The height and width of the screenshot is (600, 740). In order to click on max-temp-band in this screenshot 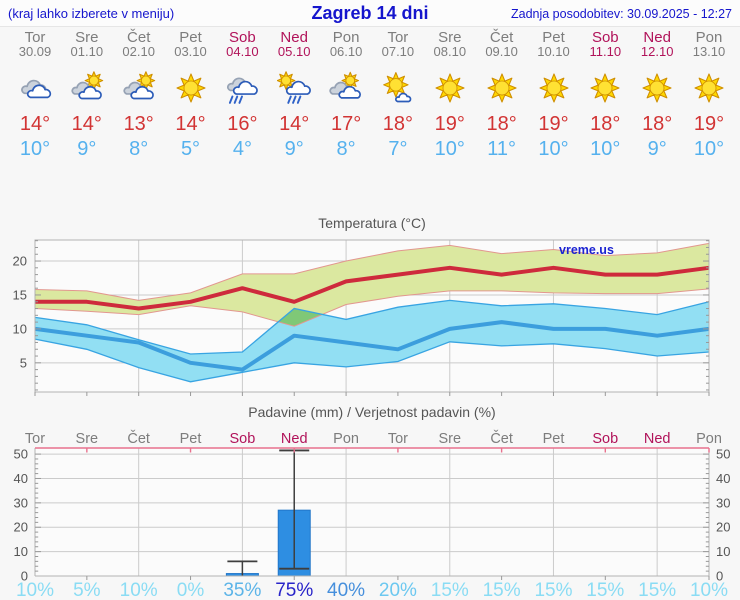, I will do `click(372, 285)`.